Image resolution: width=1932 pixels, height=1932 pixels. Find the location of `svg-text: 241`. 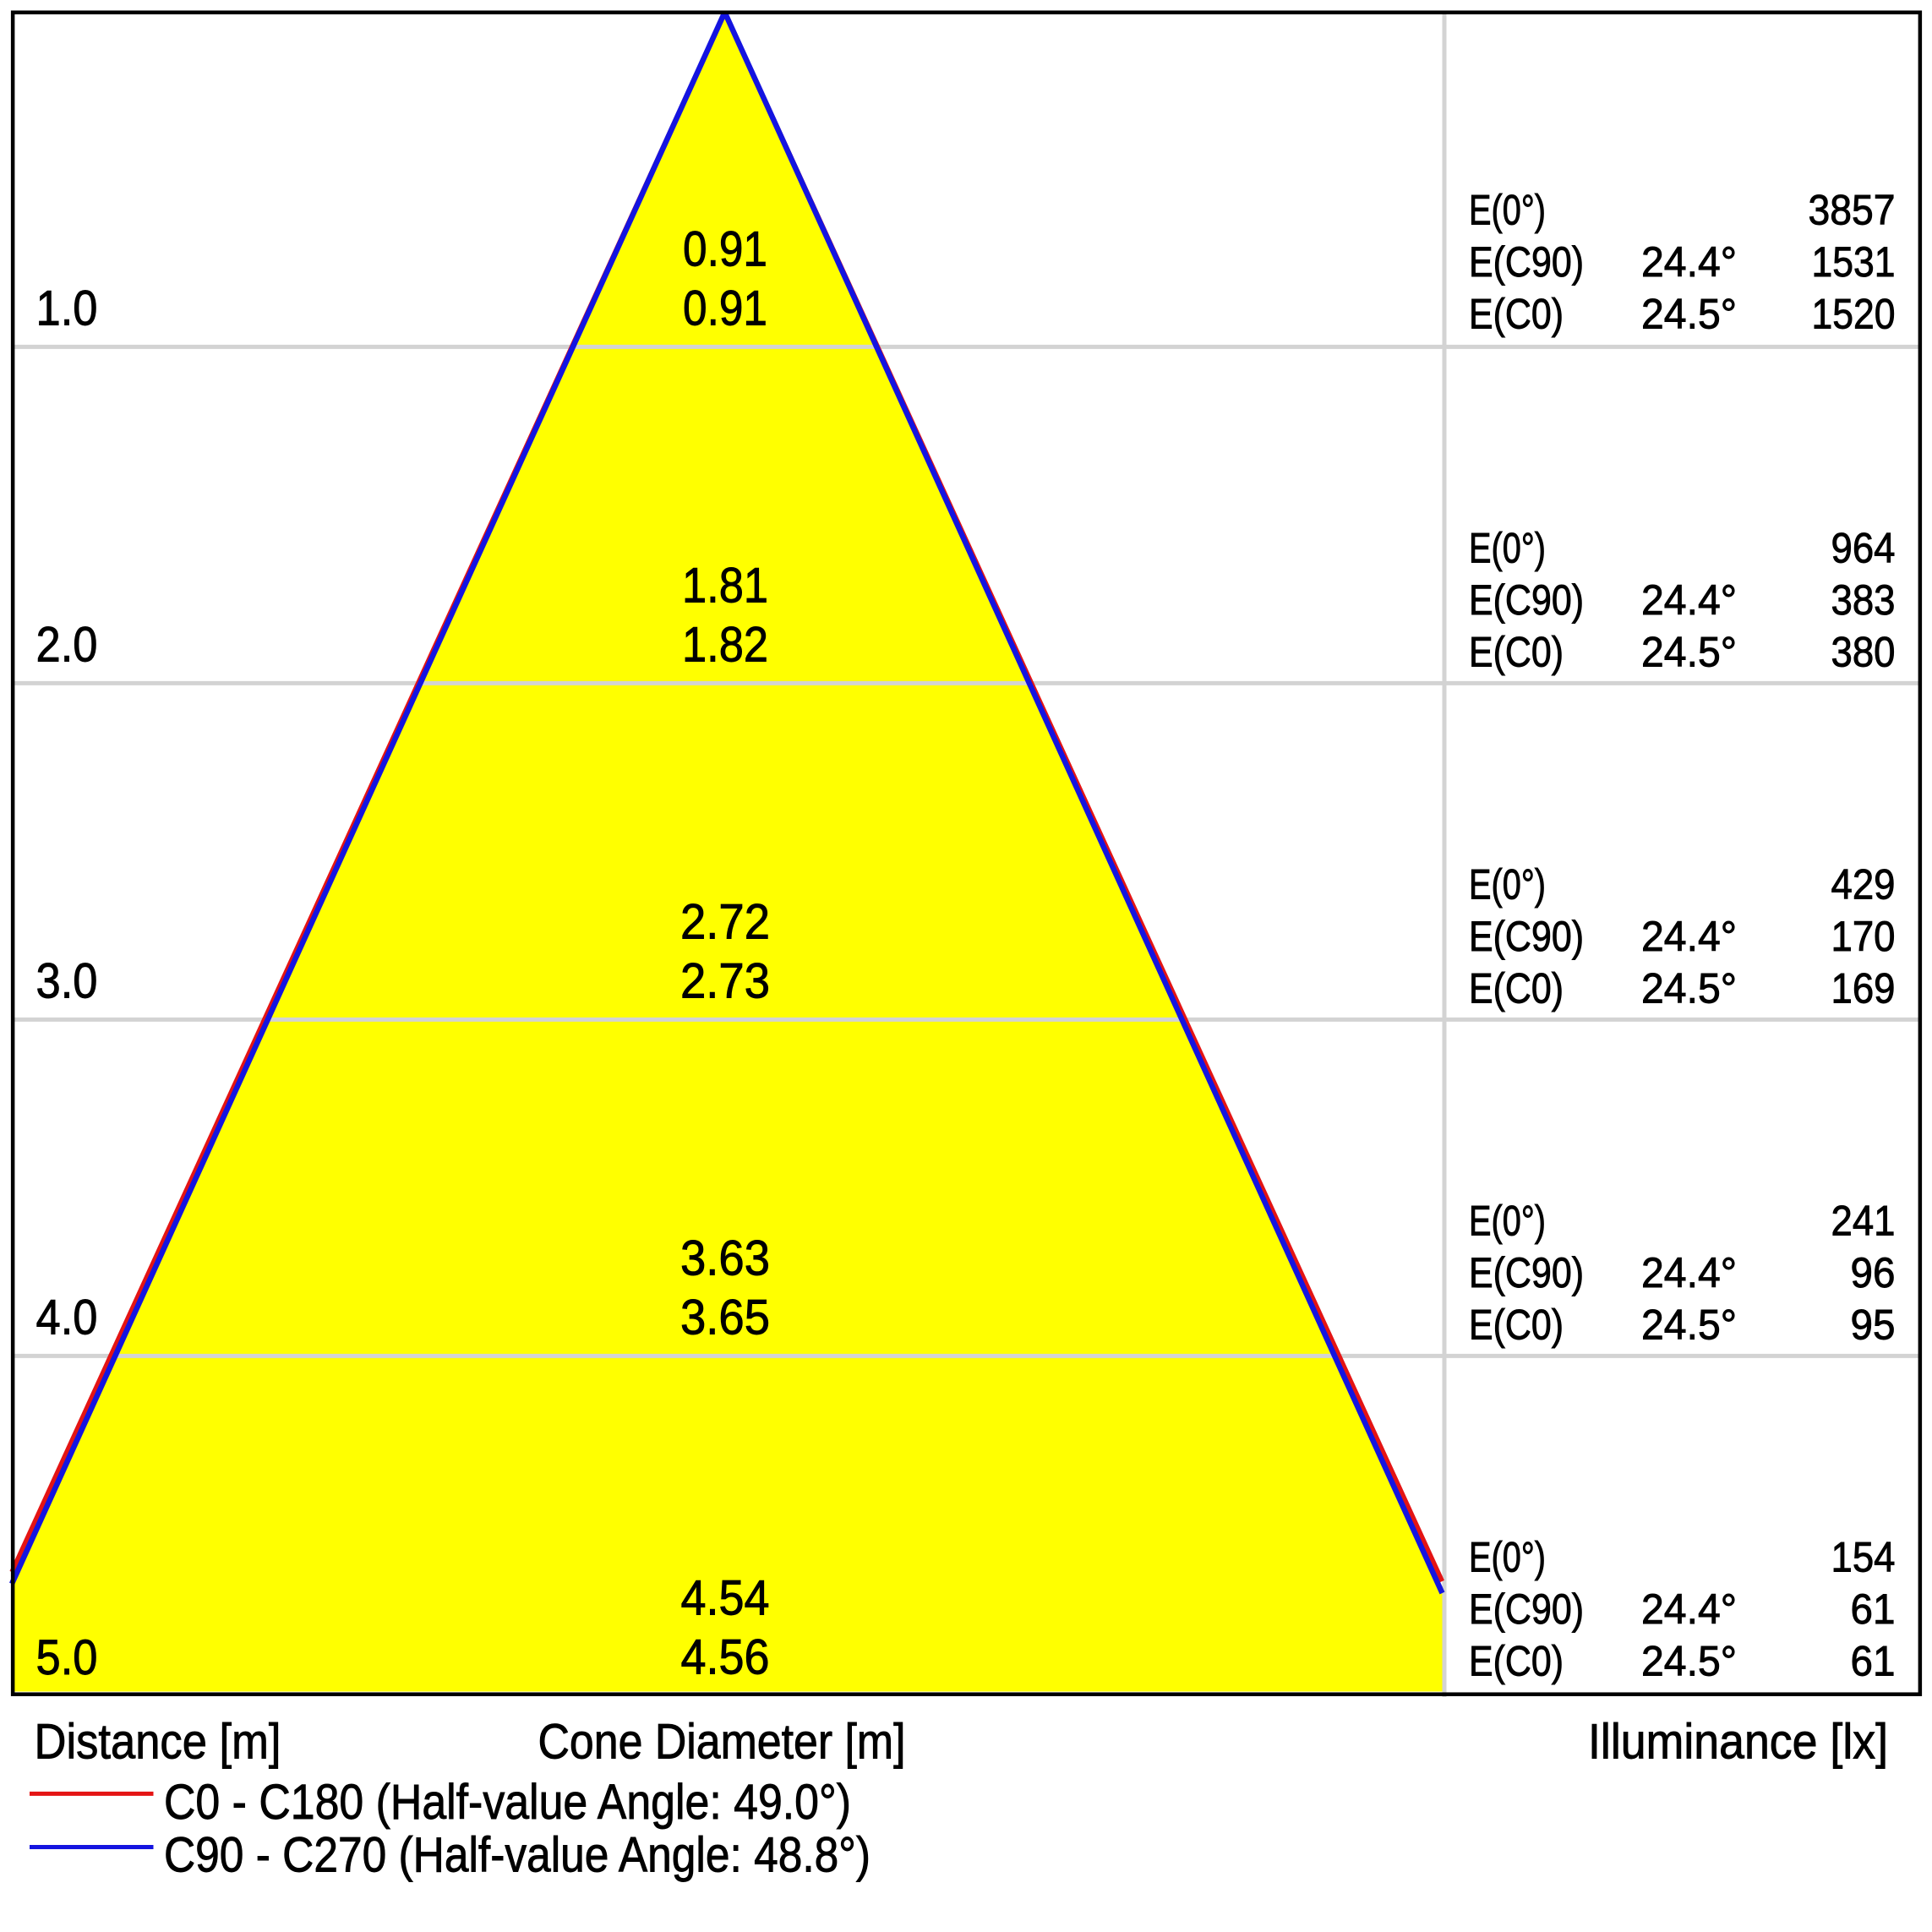

svg-text: 241 is located at coordinates (1863, 1220).